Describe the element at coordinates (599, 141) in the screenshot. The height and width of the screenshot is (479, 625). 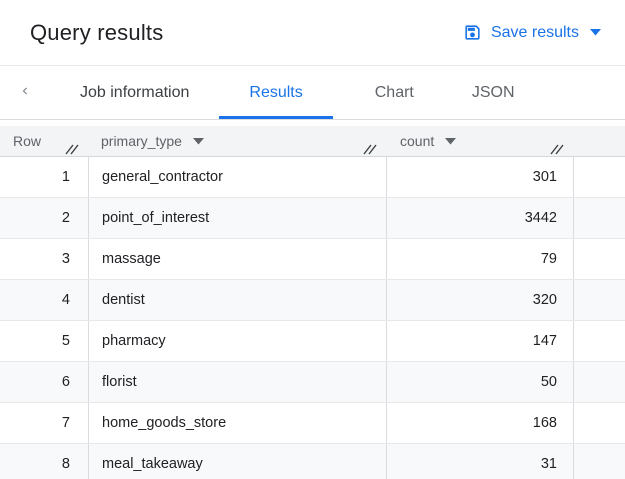
I see `column-header-filler` at that location.